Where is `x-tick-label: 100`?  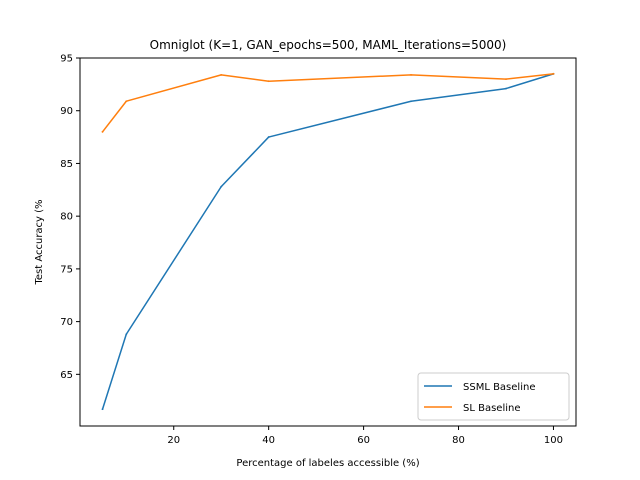 x-tick-label: 100 is located at coordinates (553, 440).